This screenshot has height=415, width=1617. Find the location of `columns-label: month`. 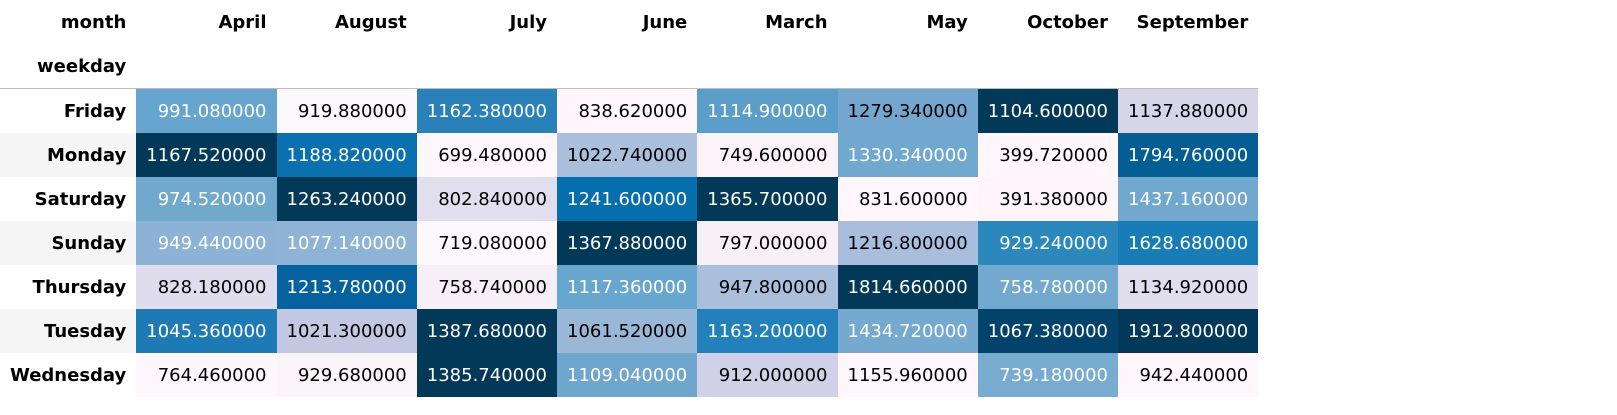

columns-label: month is located at coordinates (93, 22).